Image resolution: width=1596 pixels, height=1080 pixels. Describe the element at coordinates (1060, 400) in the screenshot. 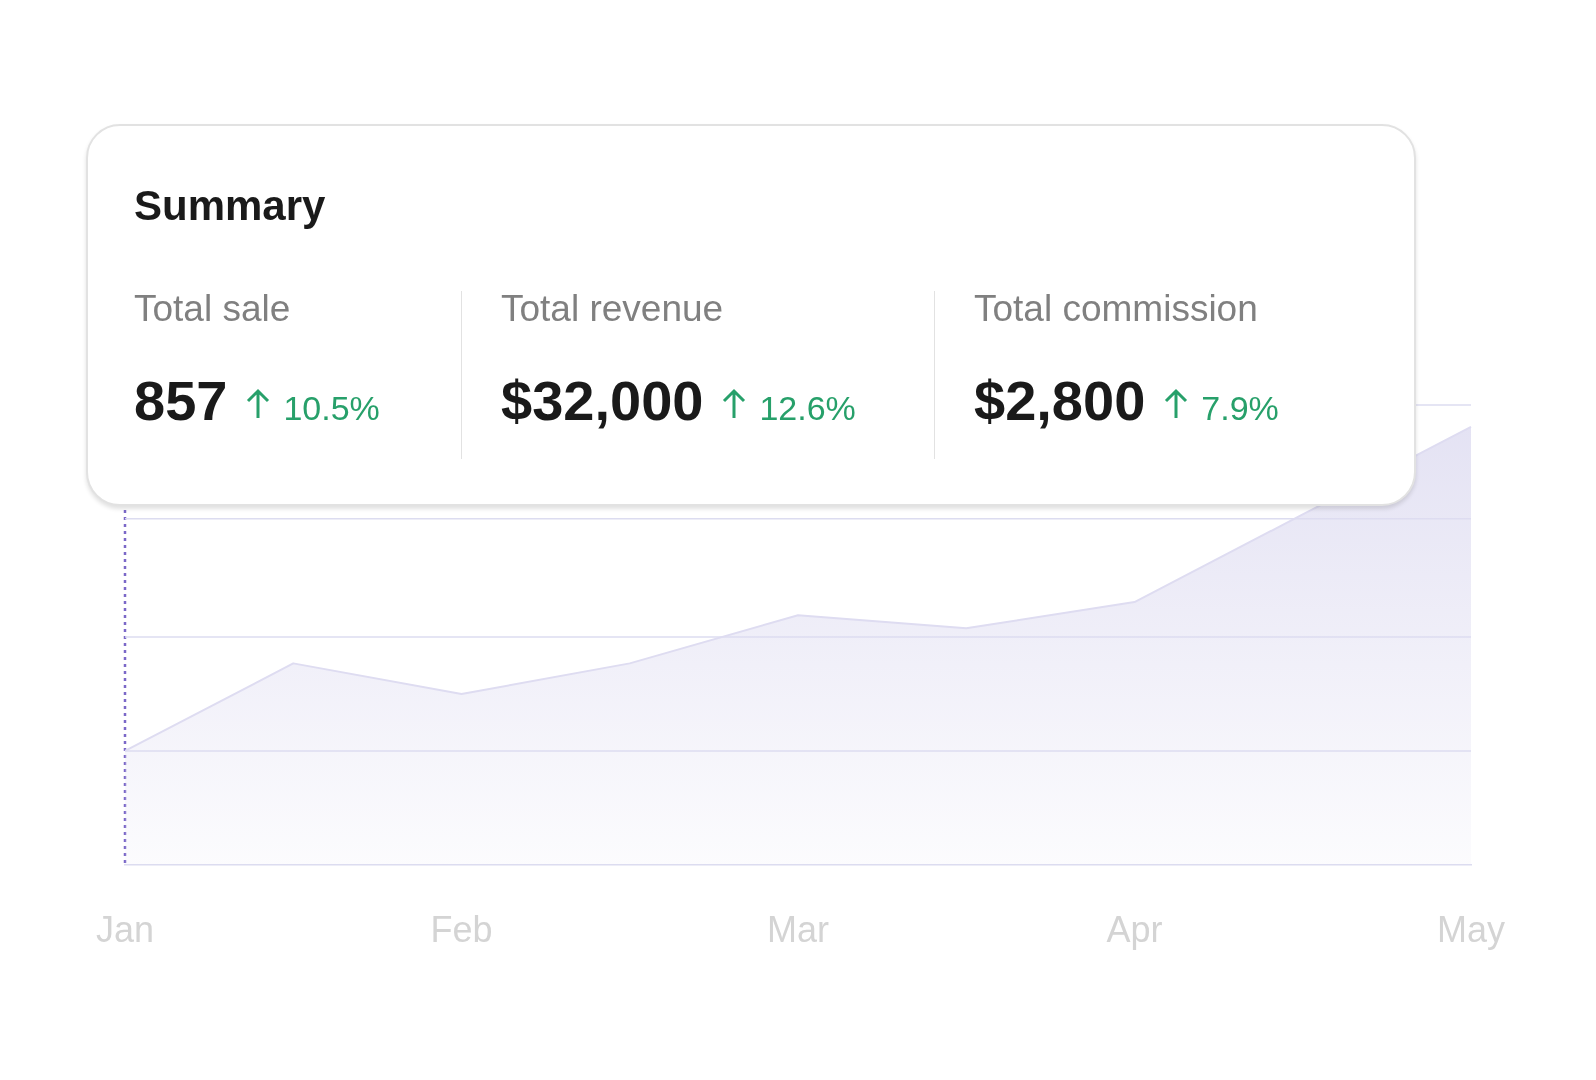

I see `annotation: $2,800` at that location.